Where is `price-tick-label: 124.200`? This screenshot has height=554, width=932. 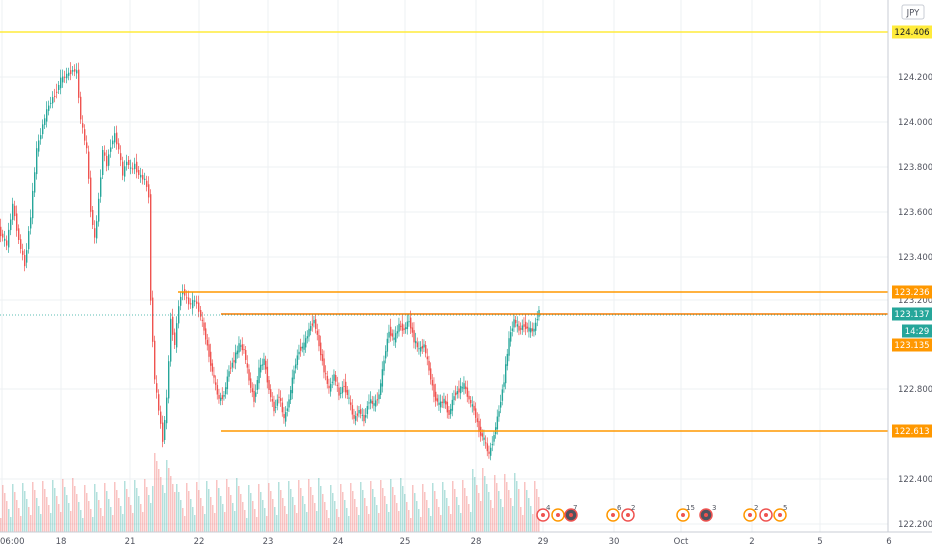
price-tick-label: 124.200 is located at coordinates (915, 78).